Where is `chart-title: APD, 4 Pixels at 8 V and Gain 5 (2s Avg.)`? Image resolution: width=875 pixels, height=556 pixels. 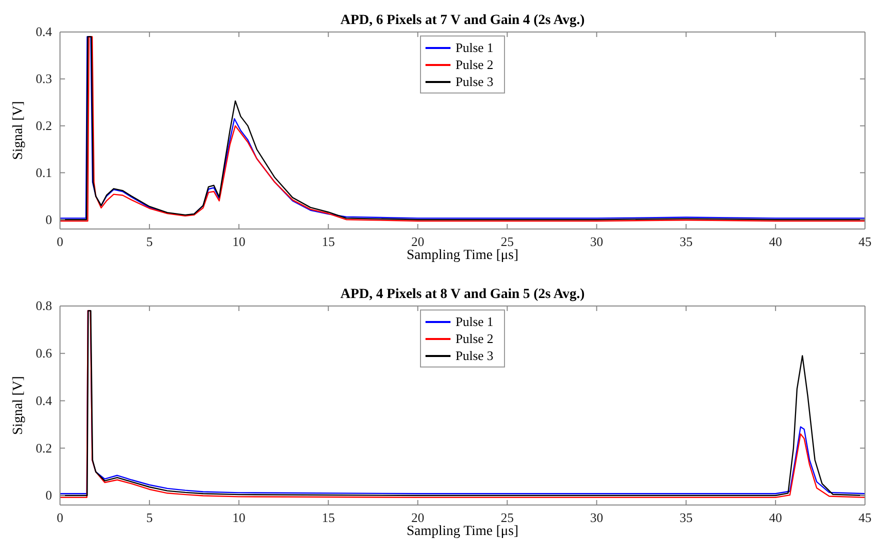 chart-title: APD, 4 Pixels at 8 V and Gain 5 (2s Avg.) is located at coordinates (462, 294).